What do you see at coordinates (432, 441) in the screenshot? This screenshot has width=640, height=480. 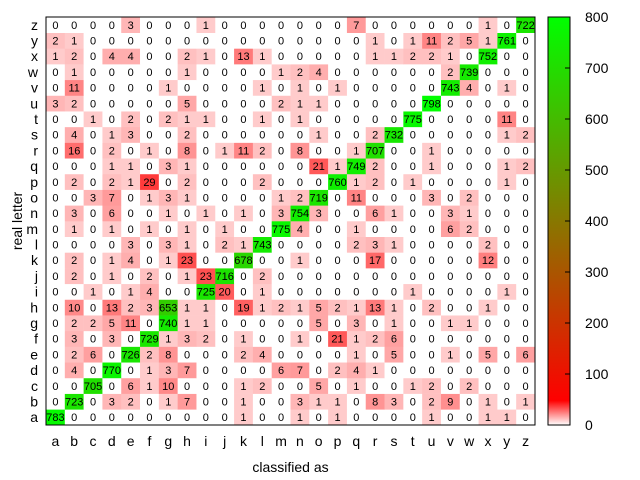 I see `x-tick-label: u` at bounding box center [432, 441].